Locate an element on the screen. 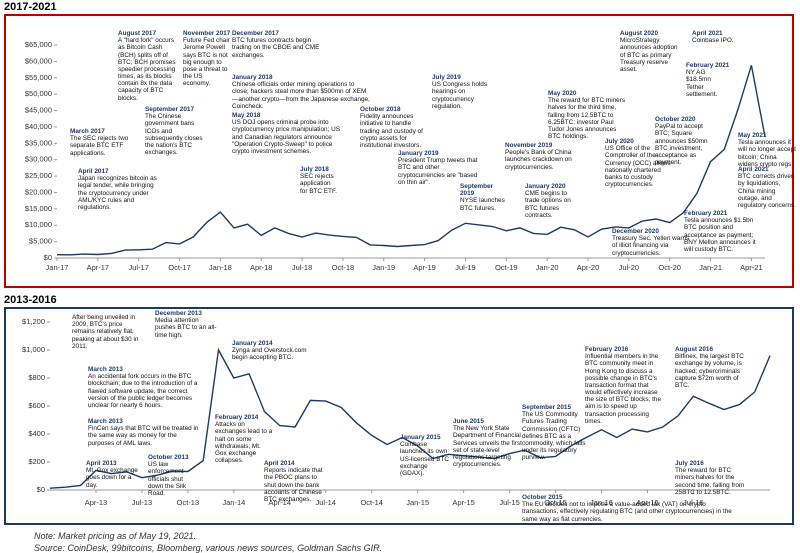  x-tick-label: Jul-20 is located at coordinates (629, 267).